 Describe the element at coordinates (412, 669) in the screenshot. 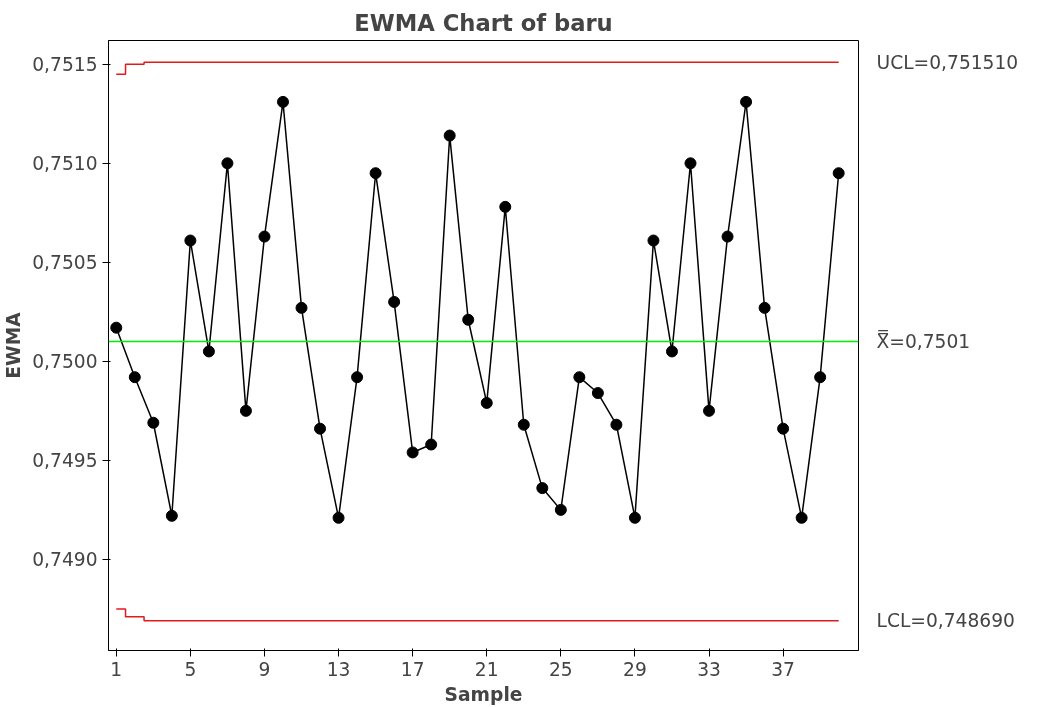

I see `x-tick-label: 17` at that location.